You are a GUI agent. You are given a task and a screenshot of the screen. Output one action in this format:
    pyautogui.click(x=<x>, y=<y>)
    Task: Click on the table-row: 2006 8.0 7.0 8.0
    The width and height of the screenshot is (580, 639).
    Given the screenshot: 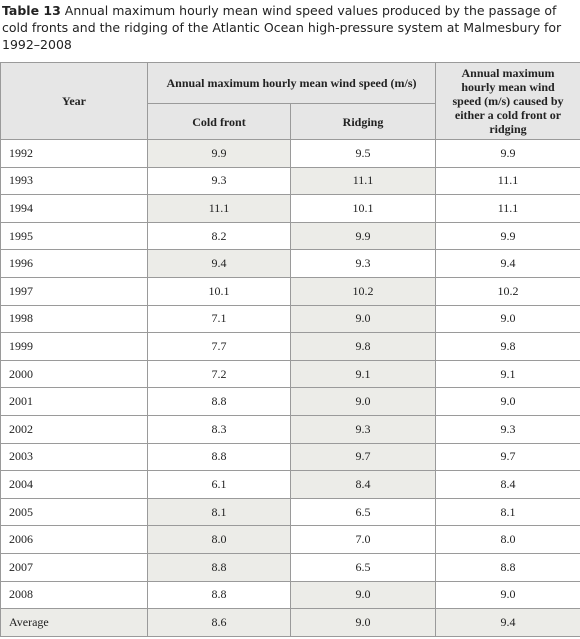 What is the action you would take?
    pyautogui.click(x=290, y=539)
    